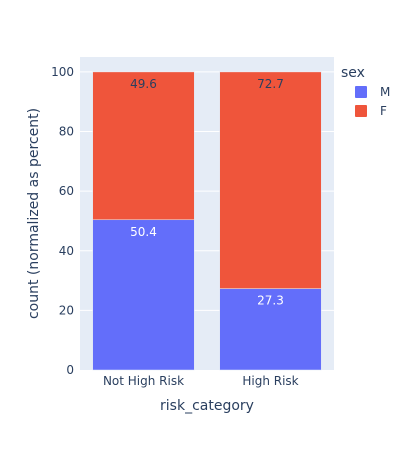  I want to click on bar-value-label: 49.6, so click(143, 84).